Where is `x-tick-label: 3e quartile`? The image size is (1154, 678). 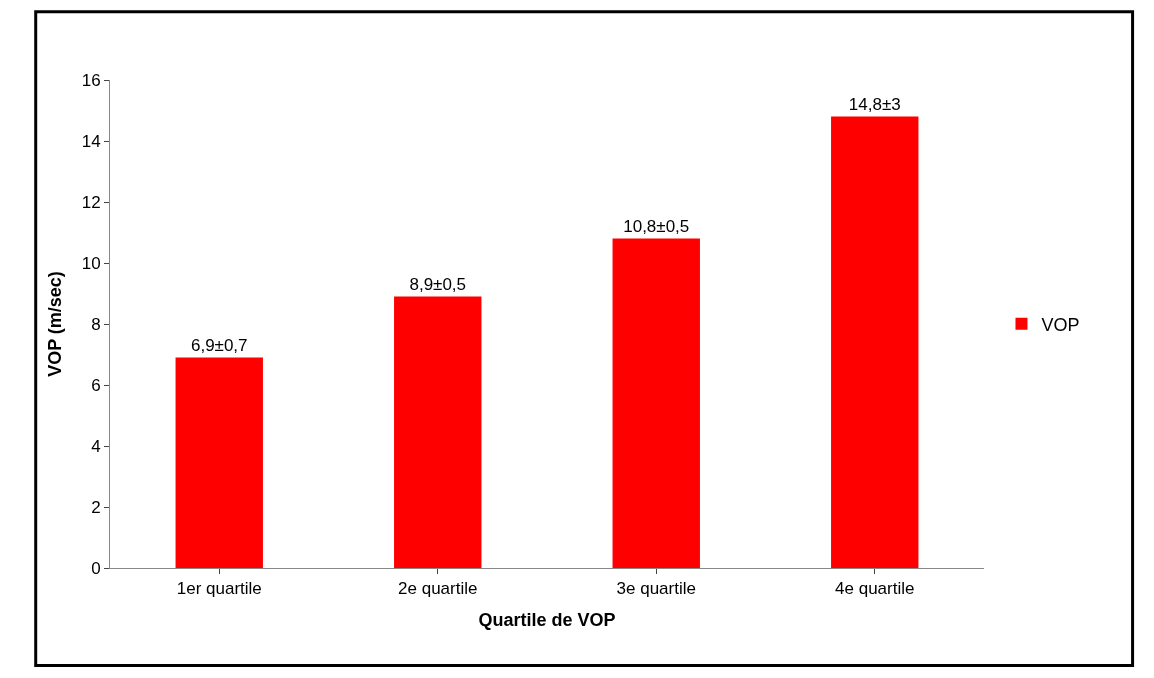 x-tick-label: 3e quartile is located at coordinates (656, 589).